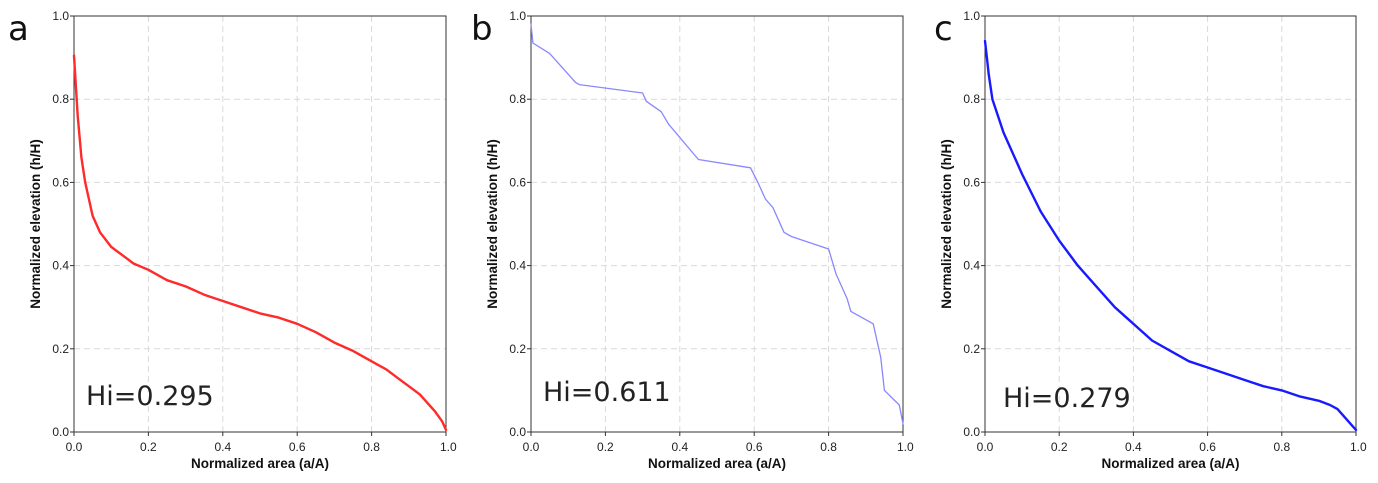  What do you see at coordinates (150, 396) in the screenshot?
I see `hypsometric-integral-label: Hi=0.295` at bounding box center [150, 396].